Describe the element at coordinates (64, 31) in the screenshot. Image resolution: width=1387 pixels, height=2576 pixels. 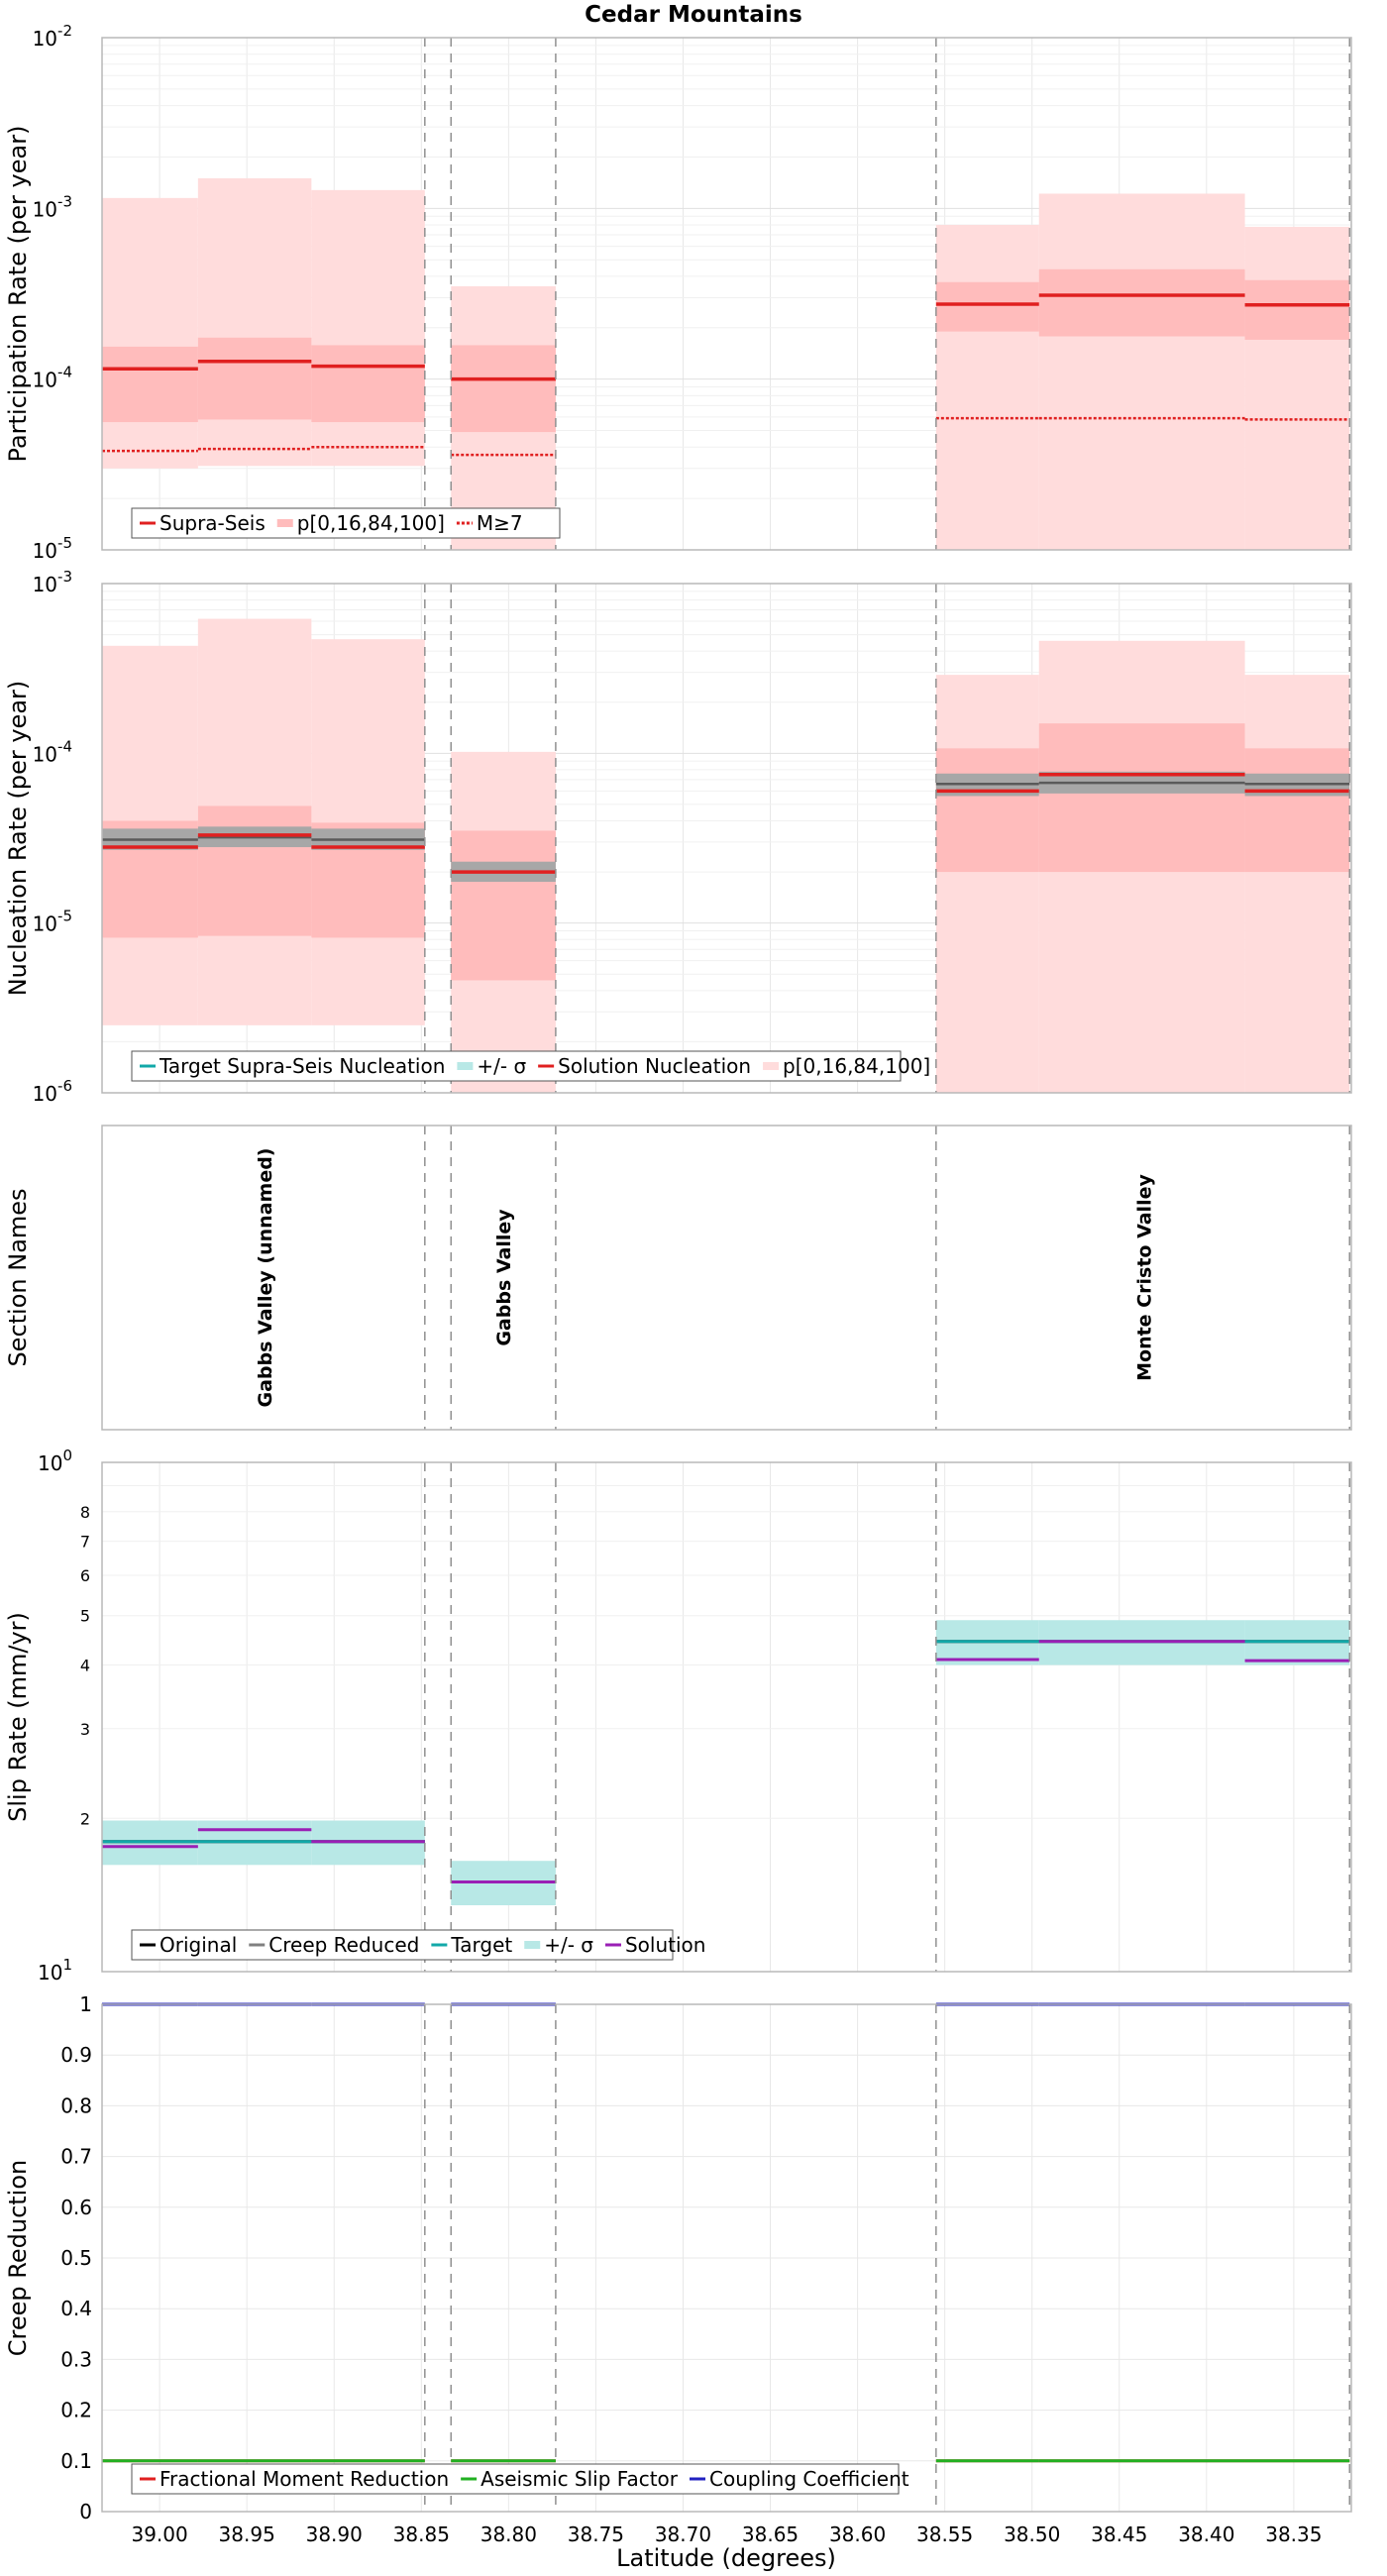
I see `participation-ytick-exponent: -2` at that location.